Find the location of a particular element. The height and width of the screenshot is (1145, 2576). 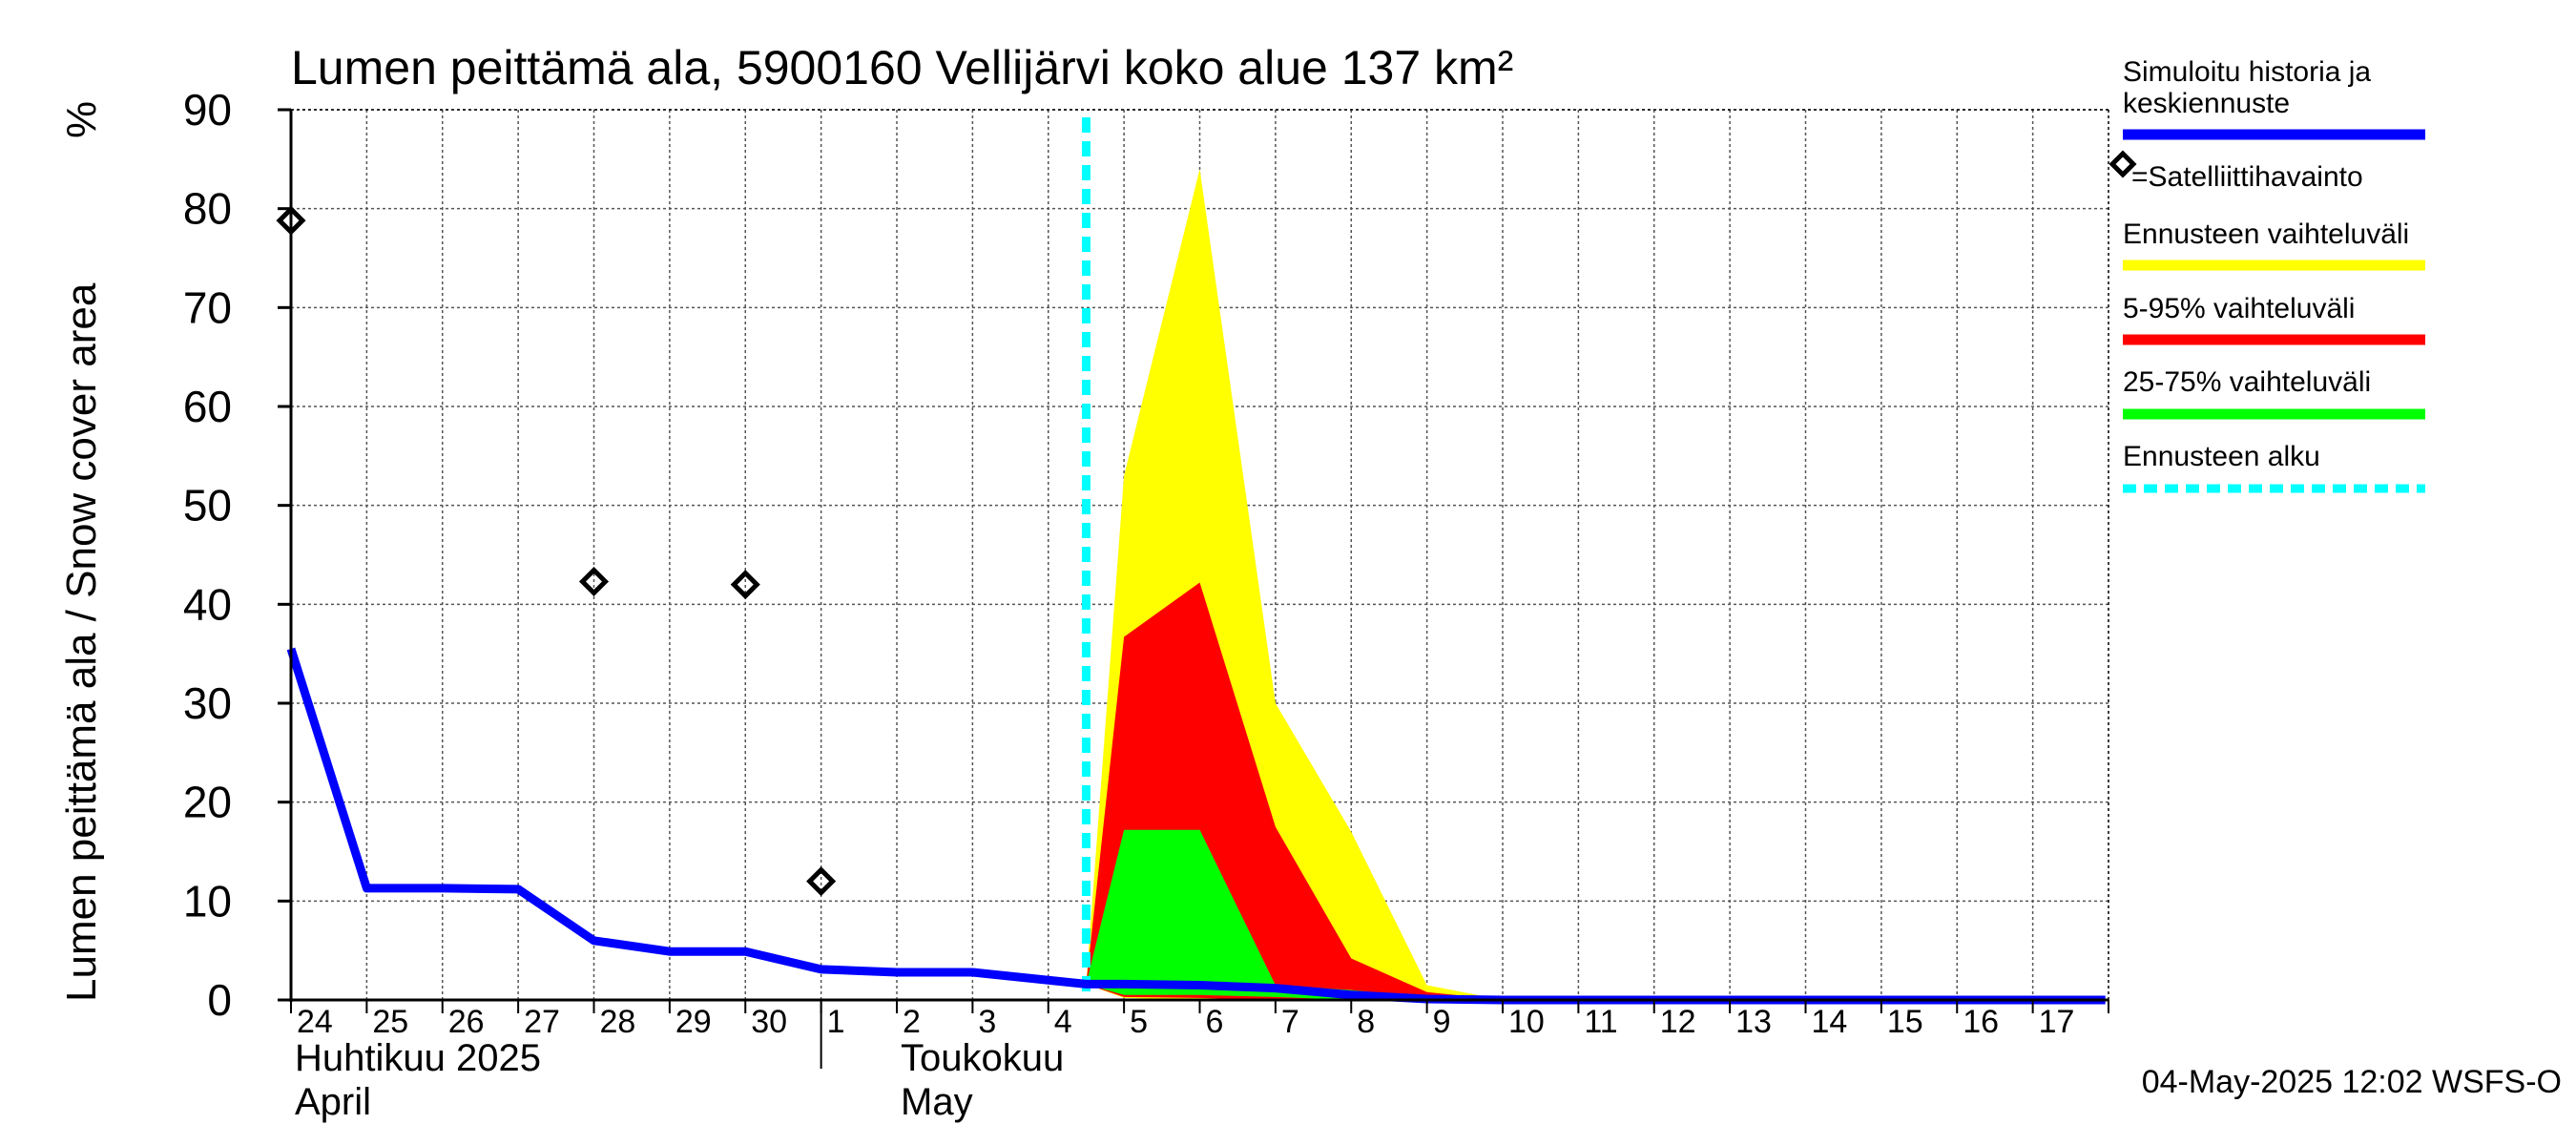

y-tick-label: 50 is located at coordinates (207, 506).